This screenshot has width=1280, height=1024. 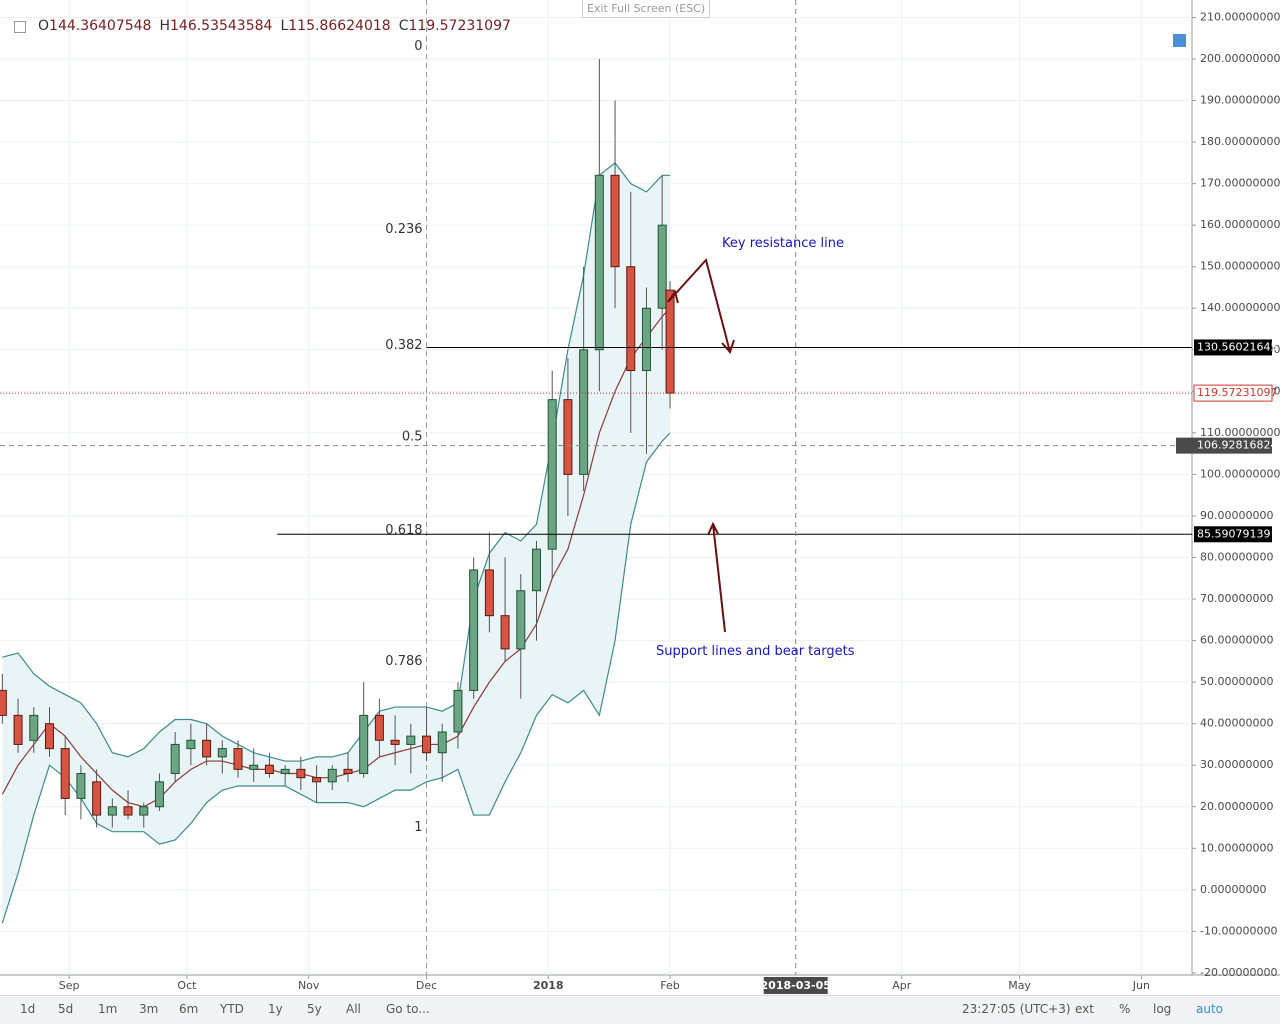 I want to click on label: H, so click(x=164, y=26).